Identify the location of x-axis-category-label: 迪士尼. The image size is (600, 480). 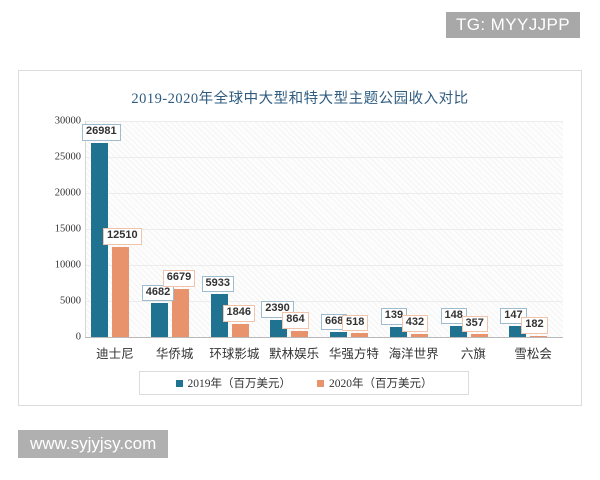
(115, 354).